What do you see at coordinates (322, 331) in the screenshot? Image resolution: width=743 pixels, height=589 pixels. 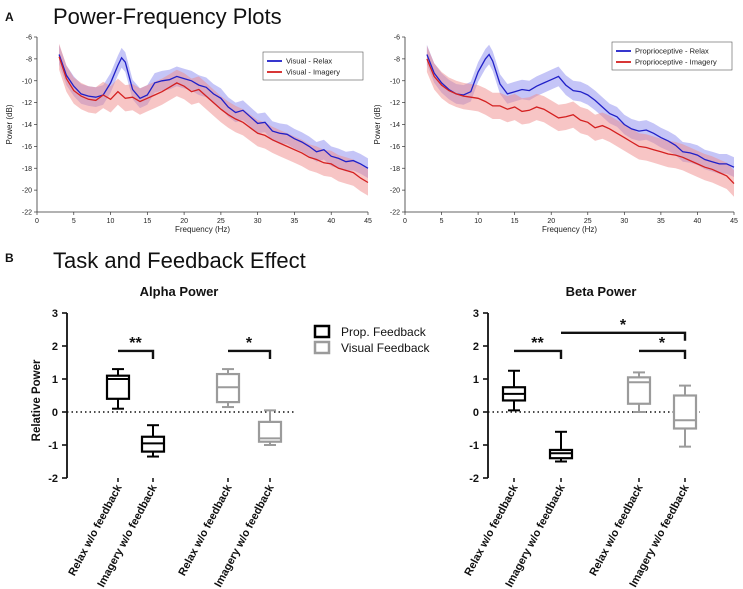 I see `legend-prop-swatch` at bounding box center [322, 331].